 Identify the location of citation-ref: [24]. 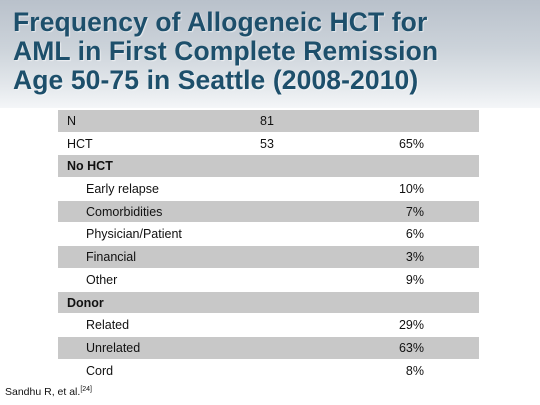
(86, 389).